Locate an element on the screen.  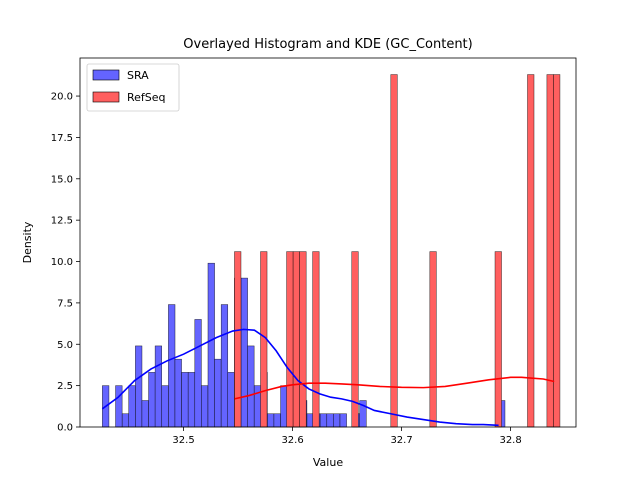
legend-swatch-refseq is located at coordinates (106, 97).